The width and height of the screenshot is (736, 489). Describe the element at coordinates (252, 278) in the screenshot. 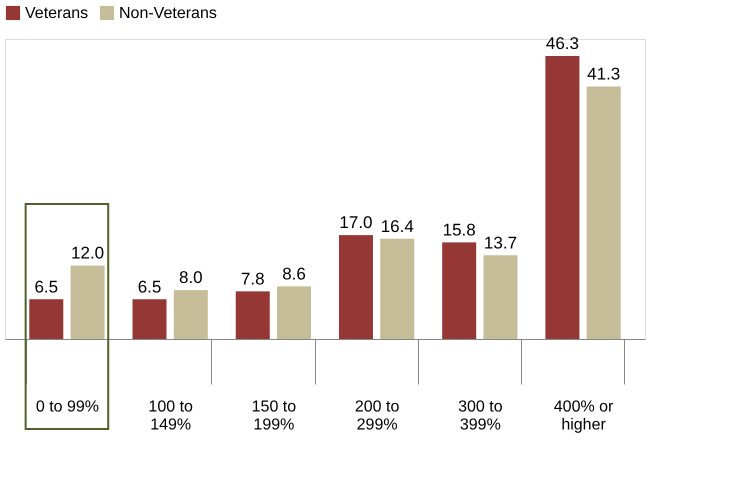

I see `data-label: 7.8` at that location.